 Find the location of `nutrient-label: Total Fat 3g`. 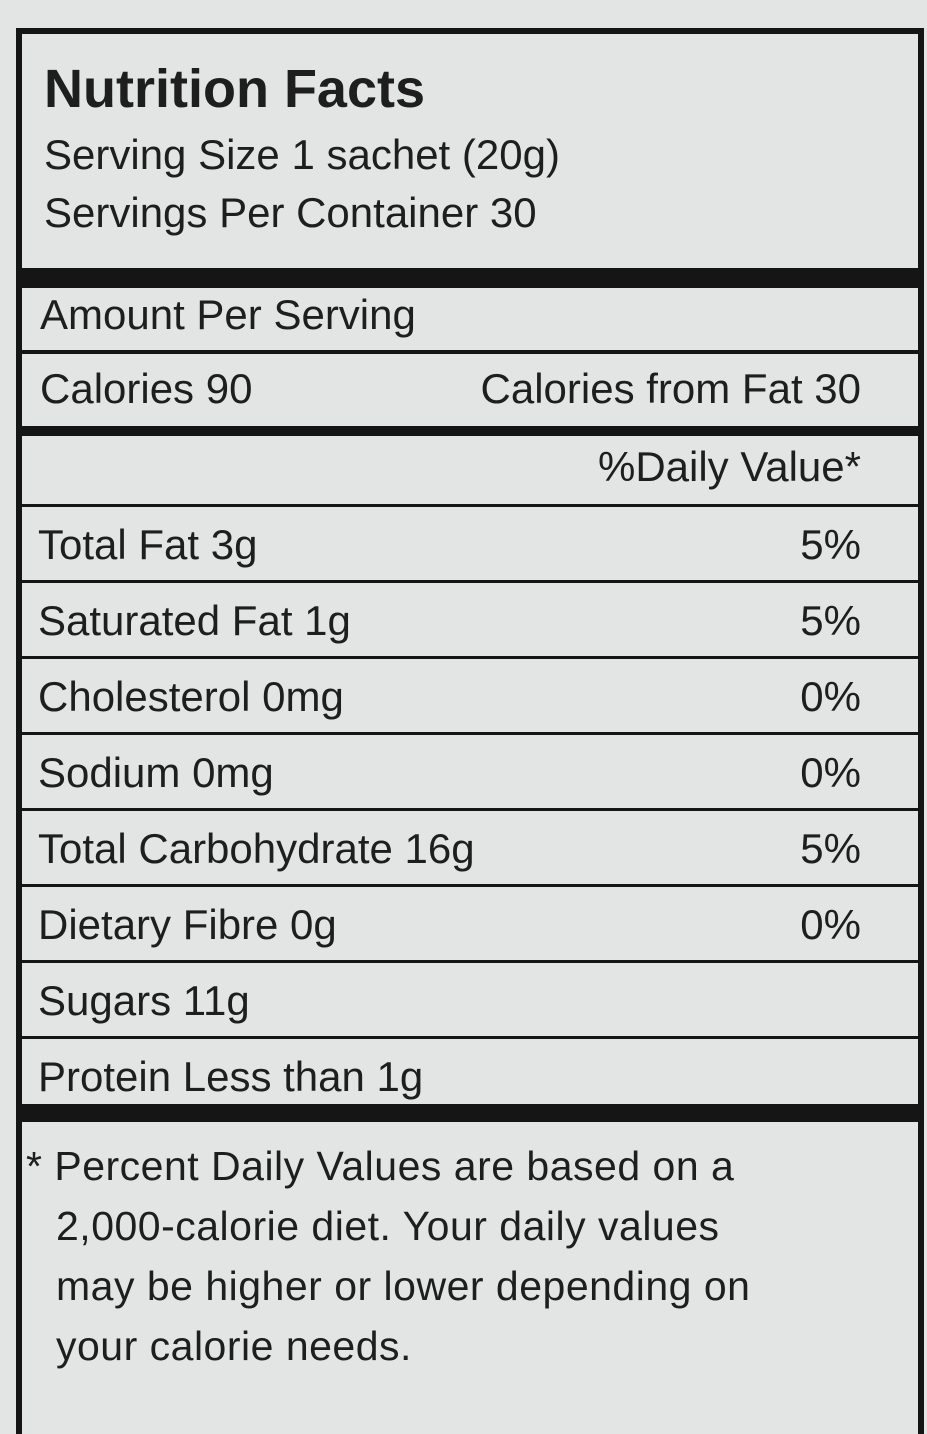

nutrient-label: Total Fat 3g is located at coordinates (148, 544).